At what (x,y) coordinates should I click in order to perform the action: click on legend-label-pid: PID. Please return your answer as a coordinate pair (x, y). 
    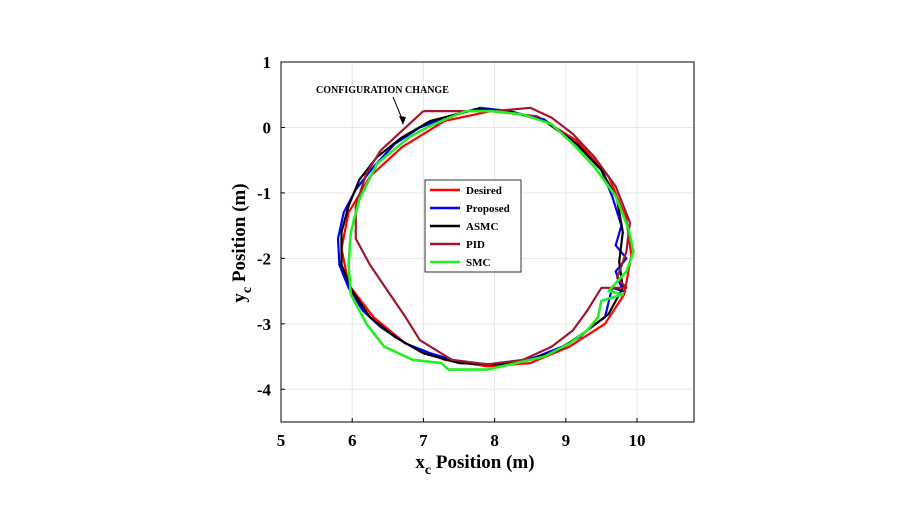
    Looking at the image, I should click on (475, 245).